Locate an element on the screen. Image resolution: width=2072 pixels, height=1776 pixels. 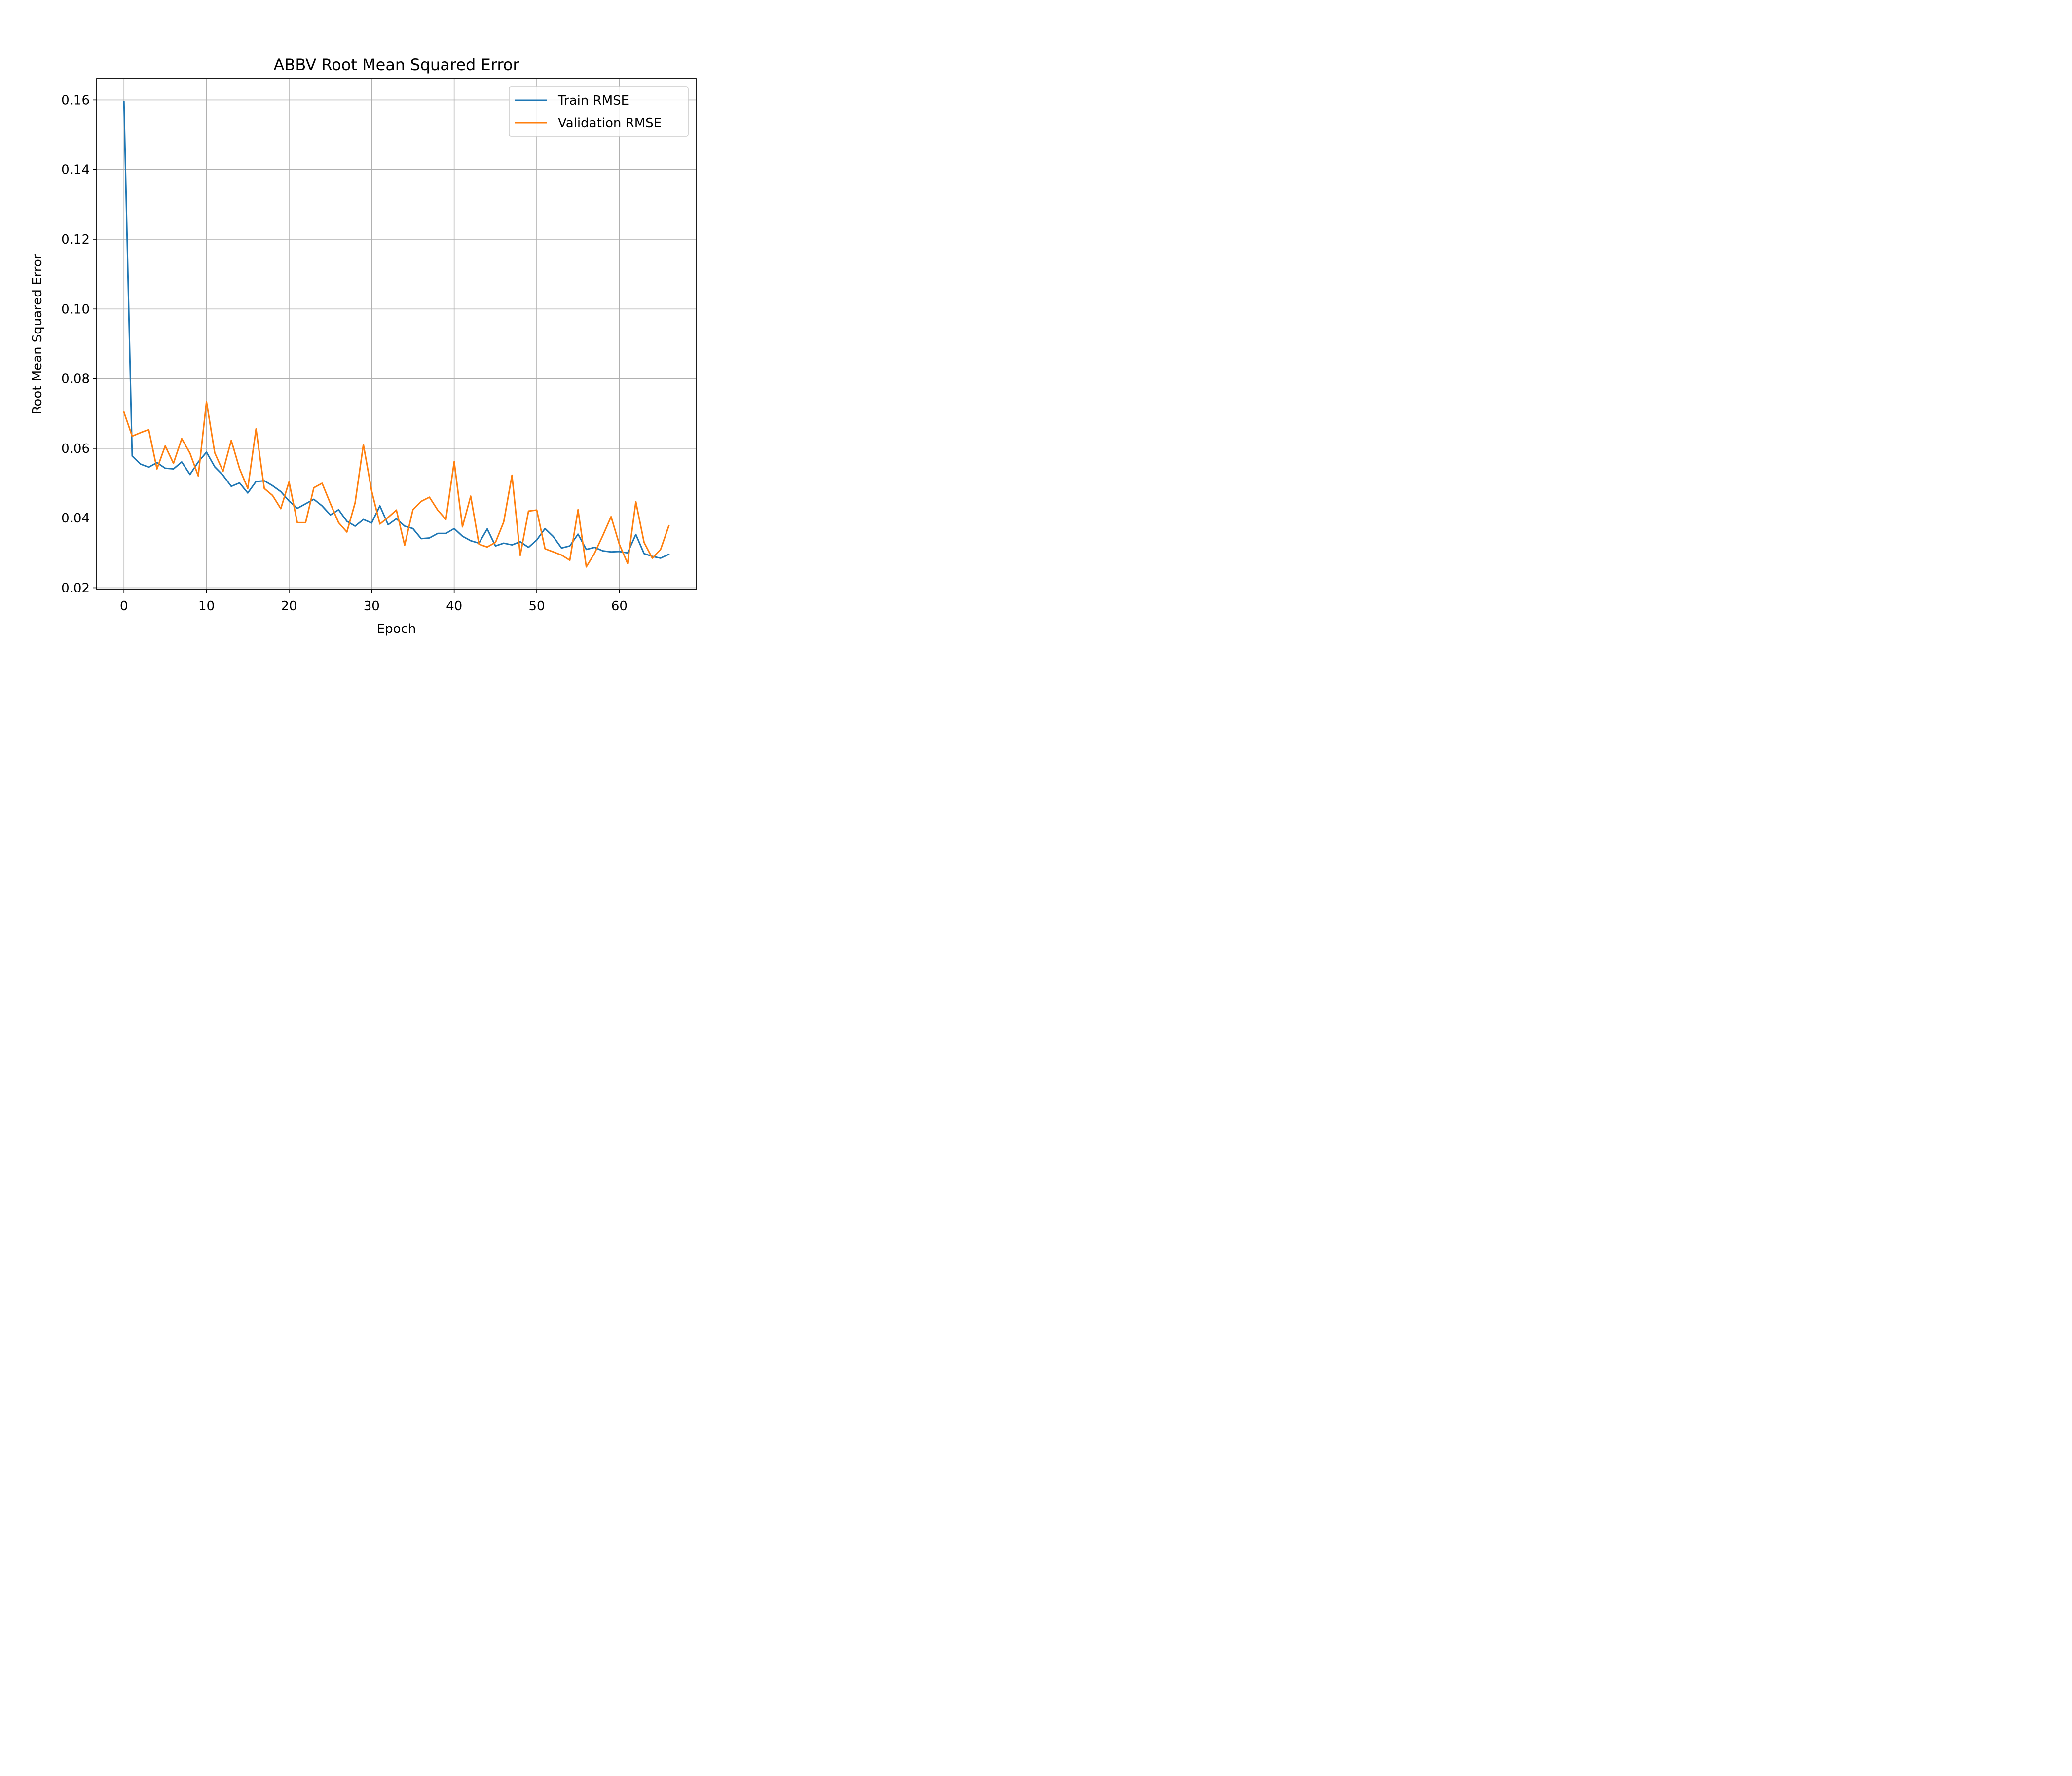
x-tick-label: 40 is located at coordinates (454, 607).